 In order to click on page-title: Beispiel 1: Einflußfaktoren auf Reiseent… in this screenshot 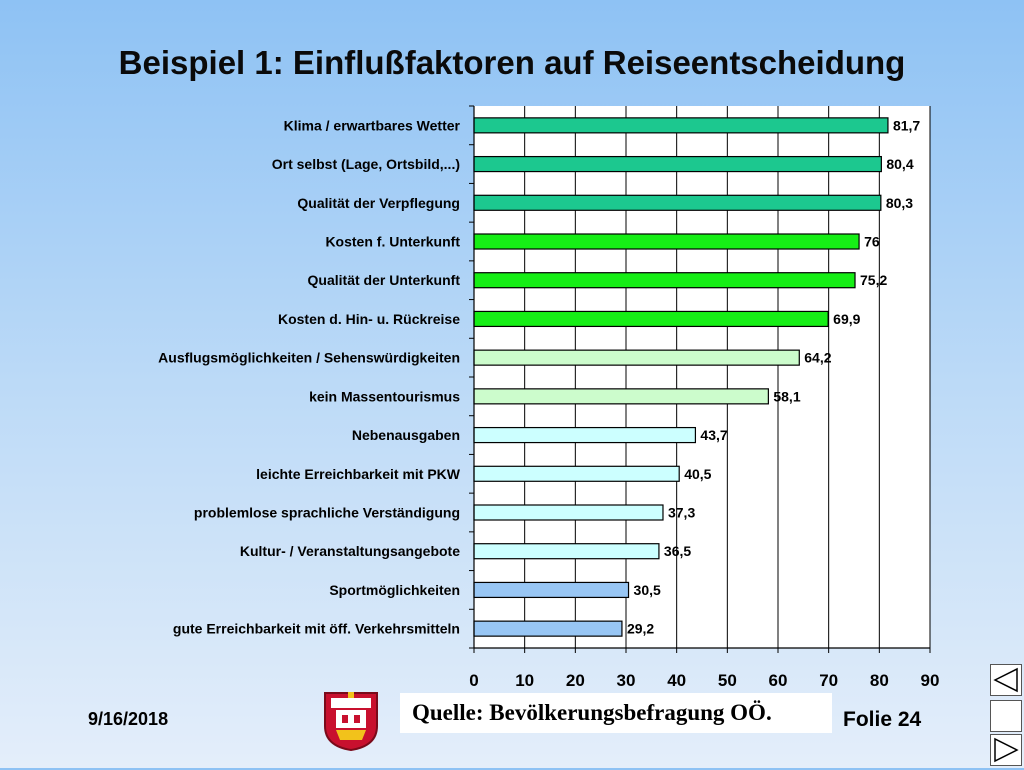, I will do `click(512, 62)`.